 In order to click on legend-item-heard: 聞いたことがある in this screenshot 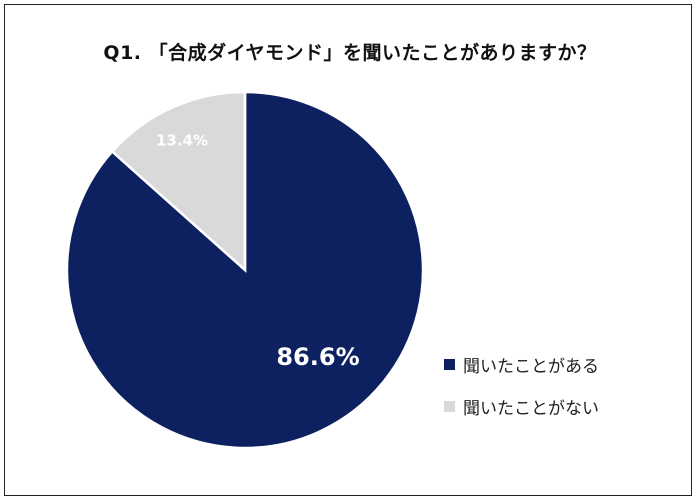, I will do `click(521, 365)`.